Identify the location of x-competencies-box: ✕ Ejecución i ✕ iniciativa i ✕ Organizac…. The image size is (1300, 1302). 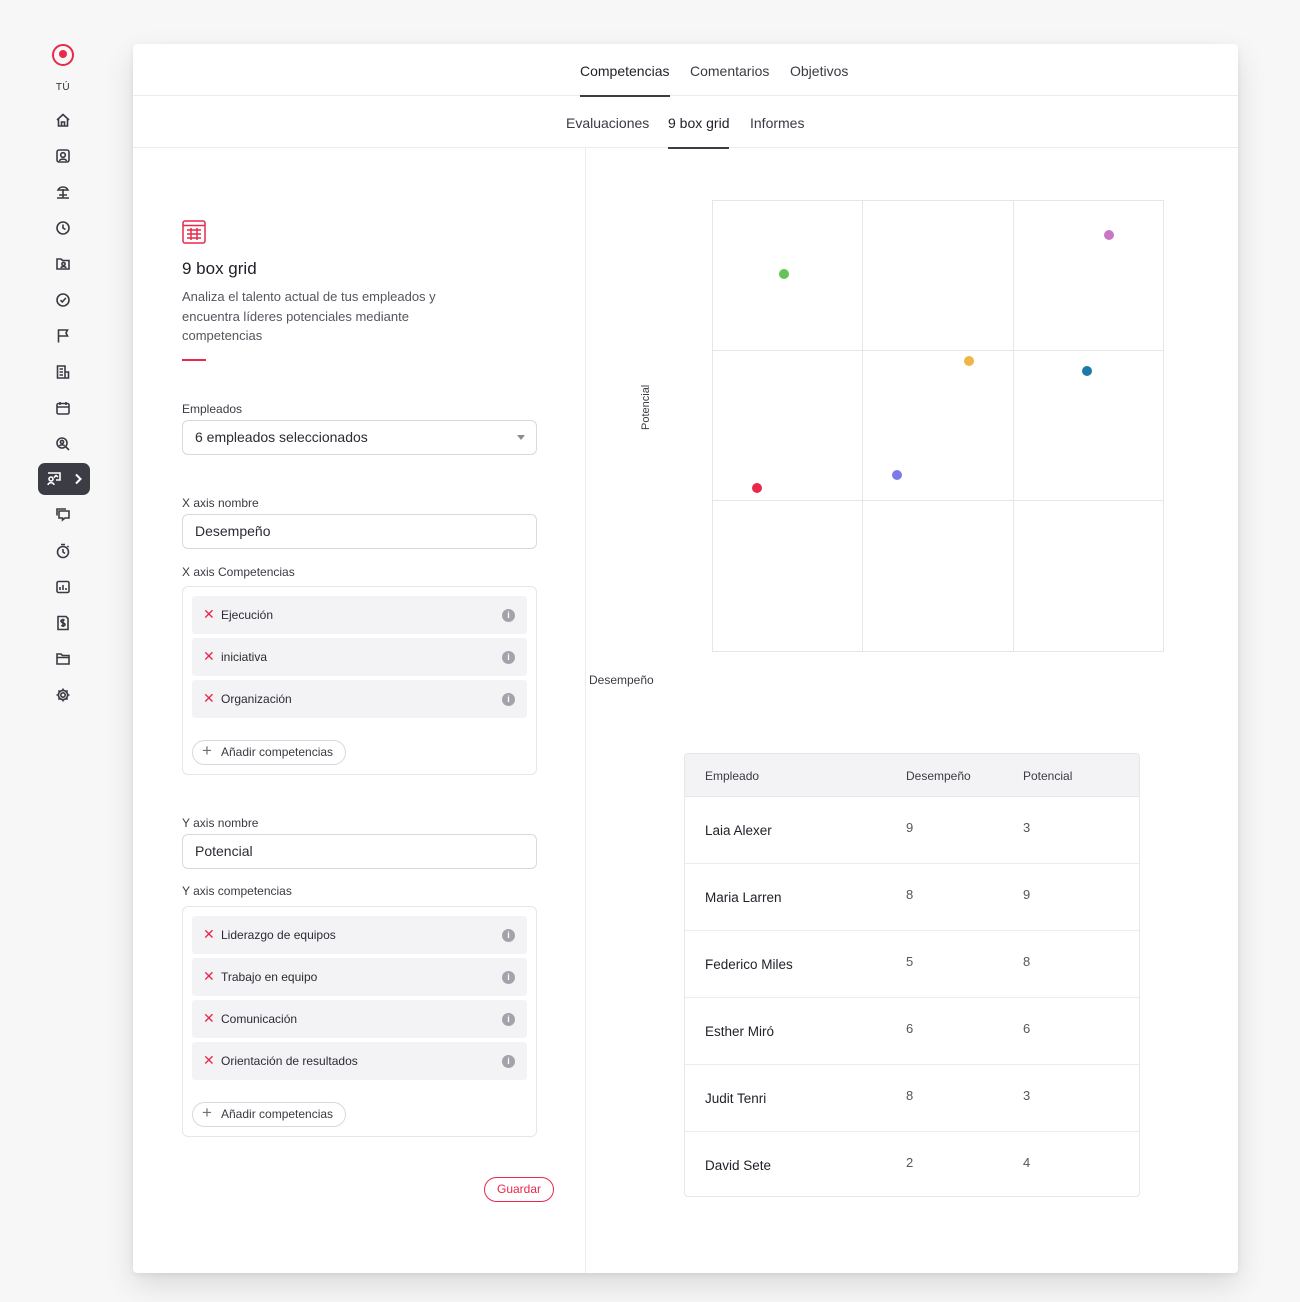
(359, 680).